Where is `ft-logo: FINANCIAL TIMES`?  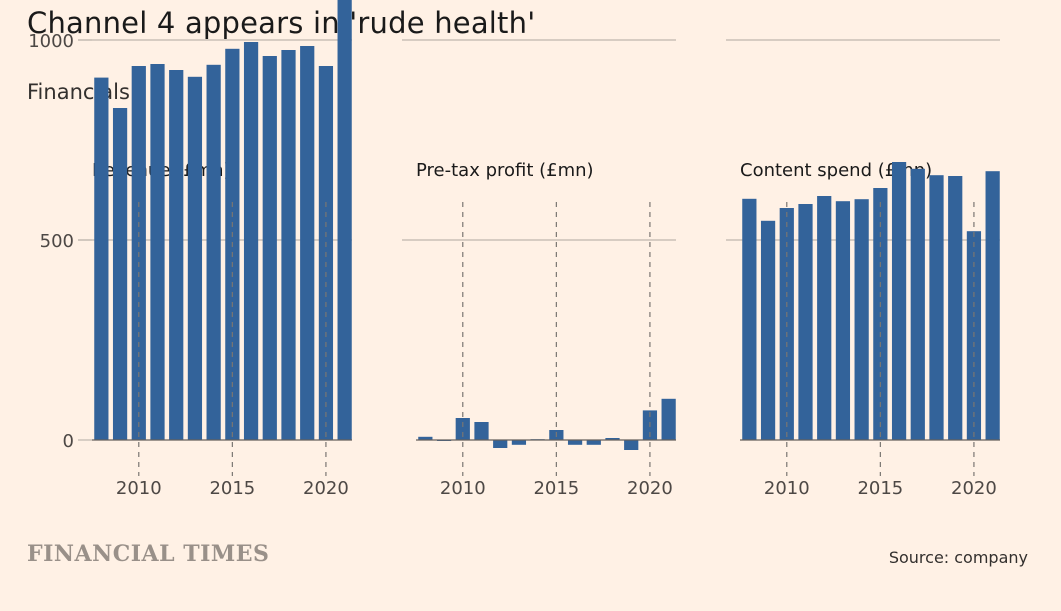
ft-logo: FINANCIAL TIMES is located at coordinates (148, 554).